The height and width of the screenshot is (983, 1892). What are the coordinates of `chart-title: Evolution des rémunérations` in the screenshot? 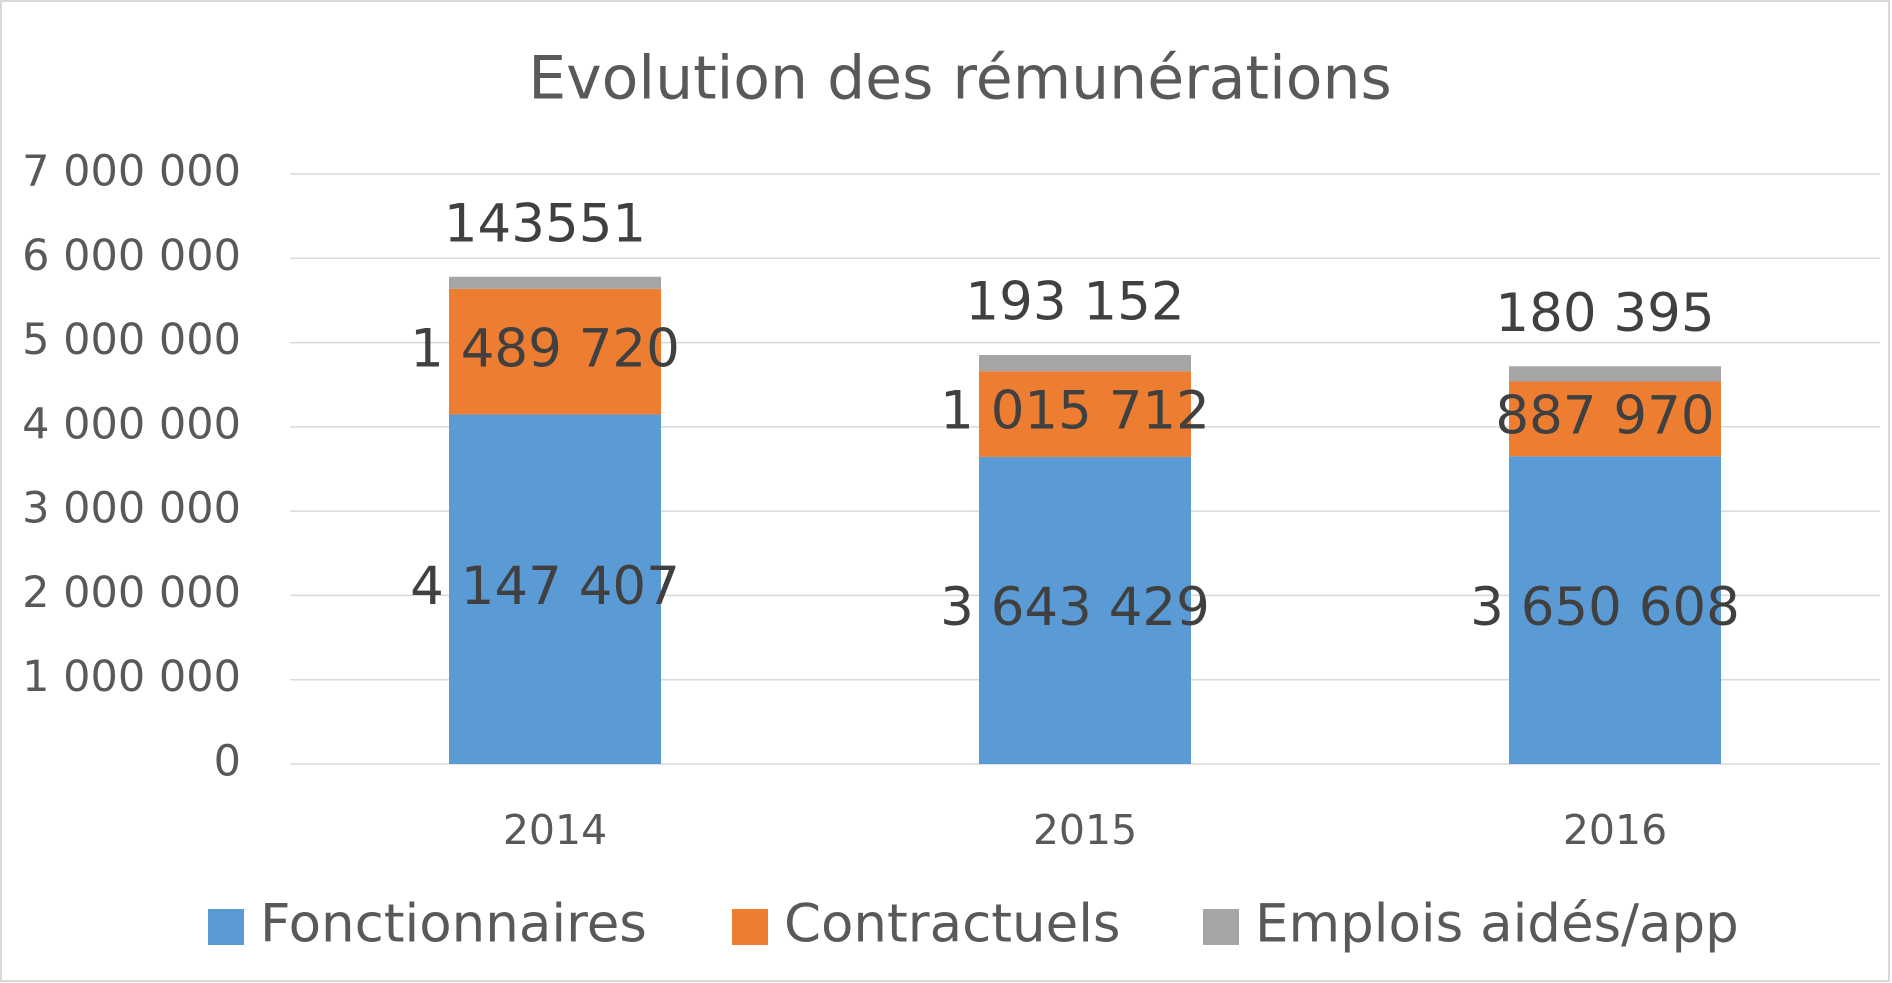 It's located at (959, 79).